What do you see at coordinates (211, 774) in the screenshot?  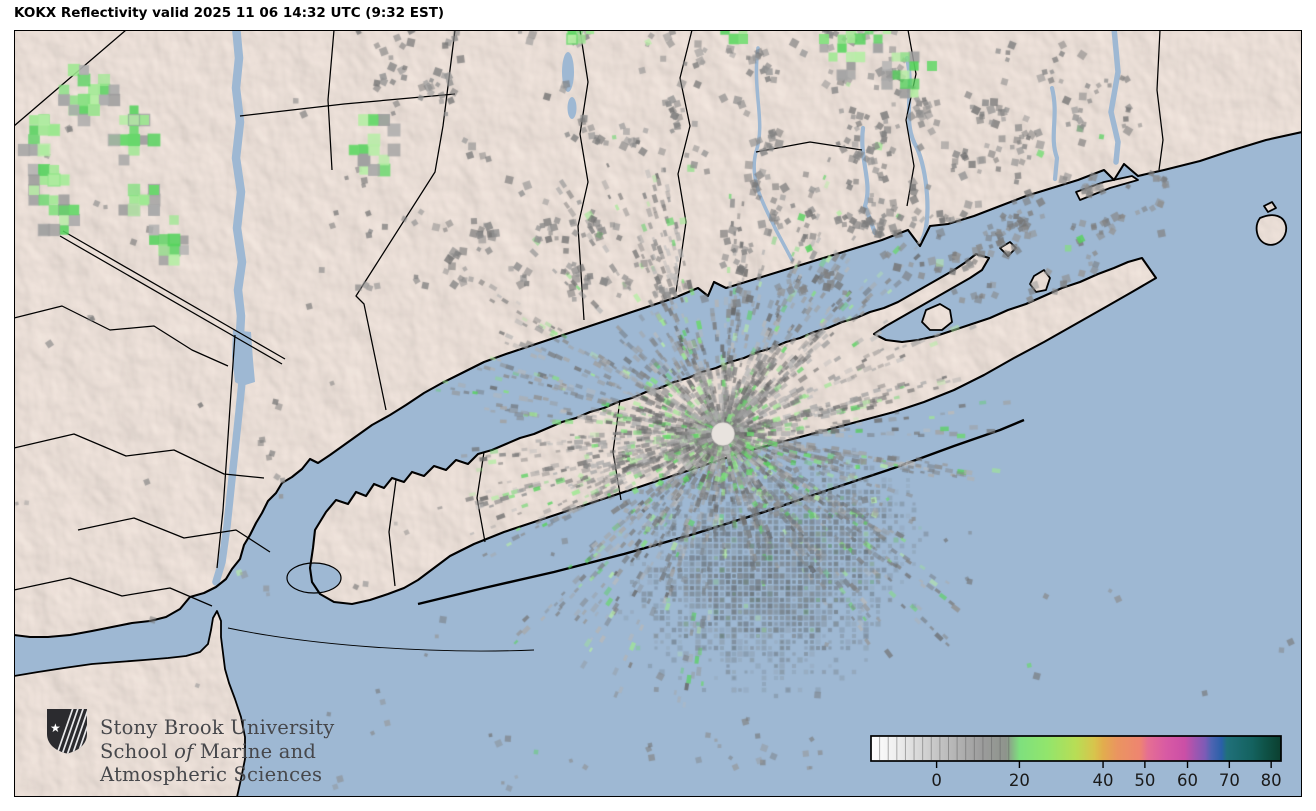 I see `logo-line-3: Atmospheric Sciences` at bounding box center [211, 774].